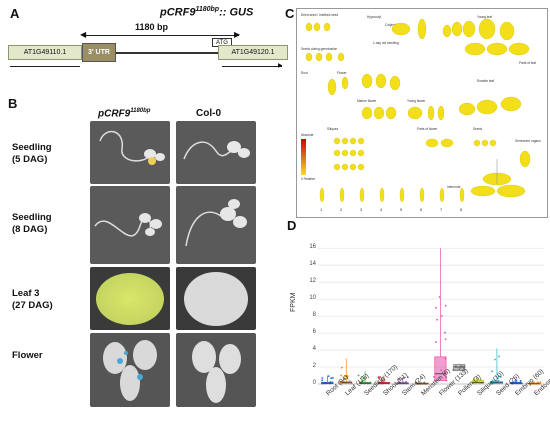 Image resolution: width=550 pixels, height=432 pixels. What do you see at coordinates (367, 101) in the screenshot?
I see `label-mature-flower: Mature flower` at bounding box center [367, 101].